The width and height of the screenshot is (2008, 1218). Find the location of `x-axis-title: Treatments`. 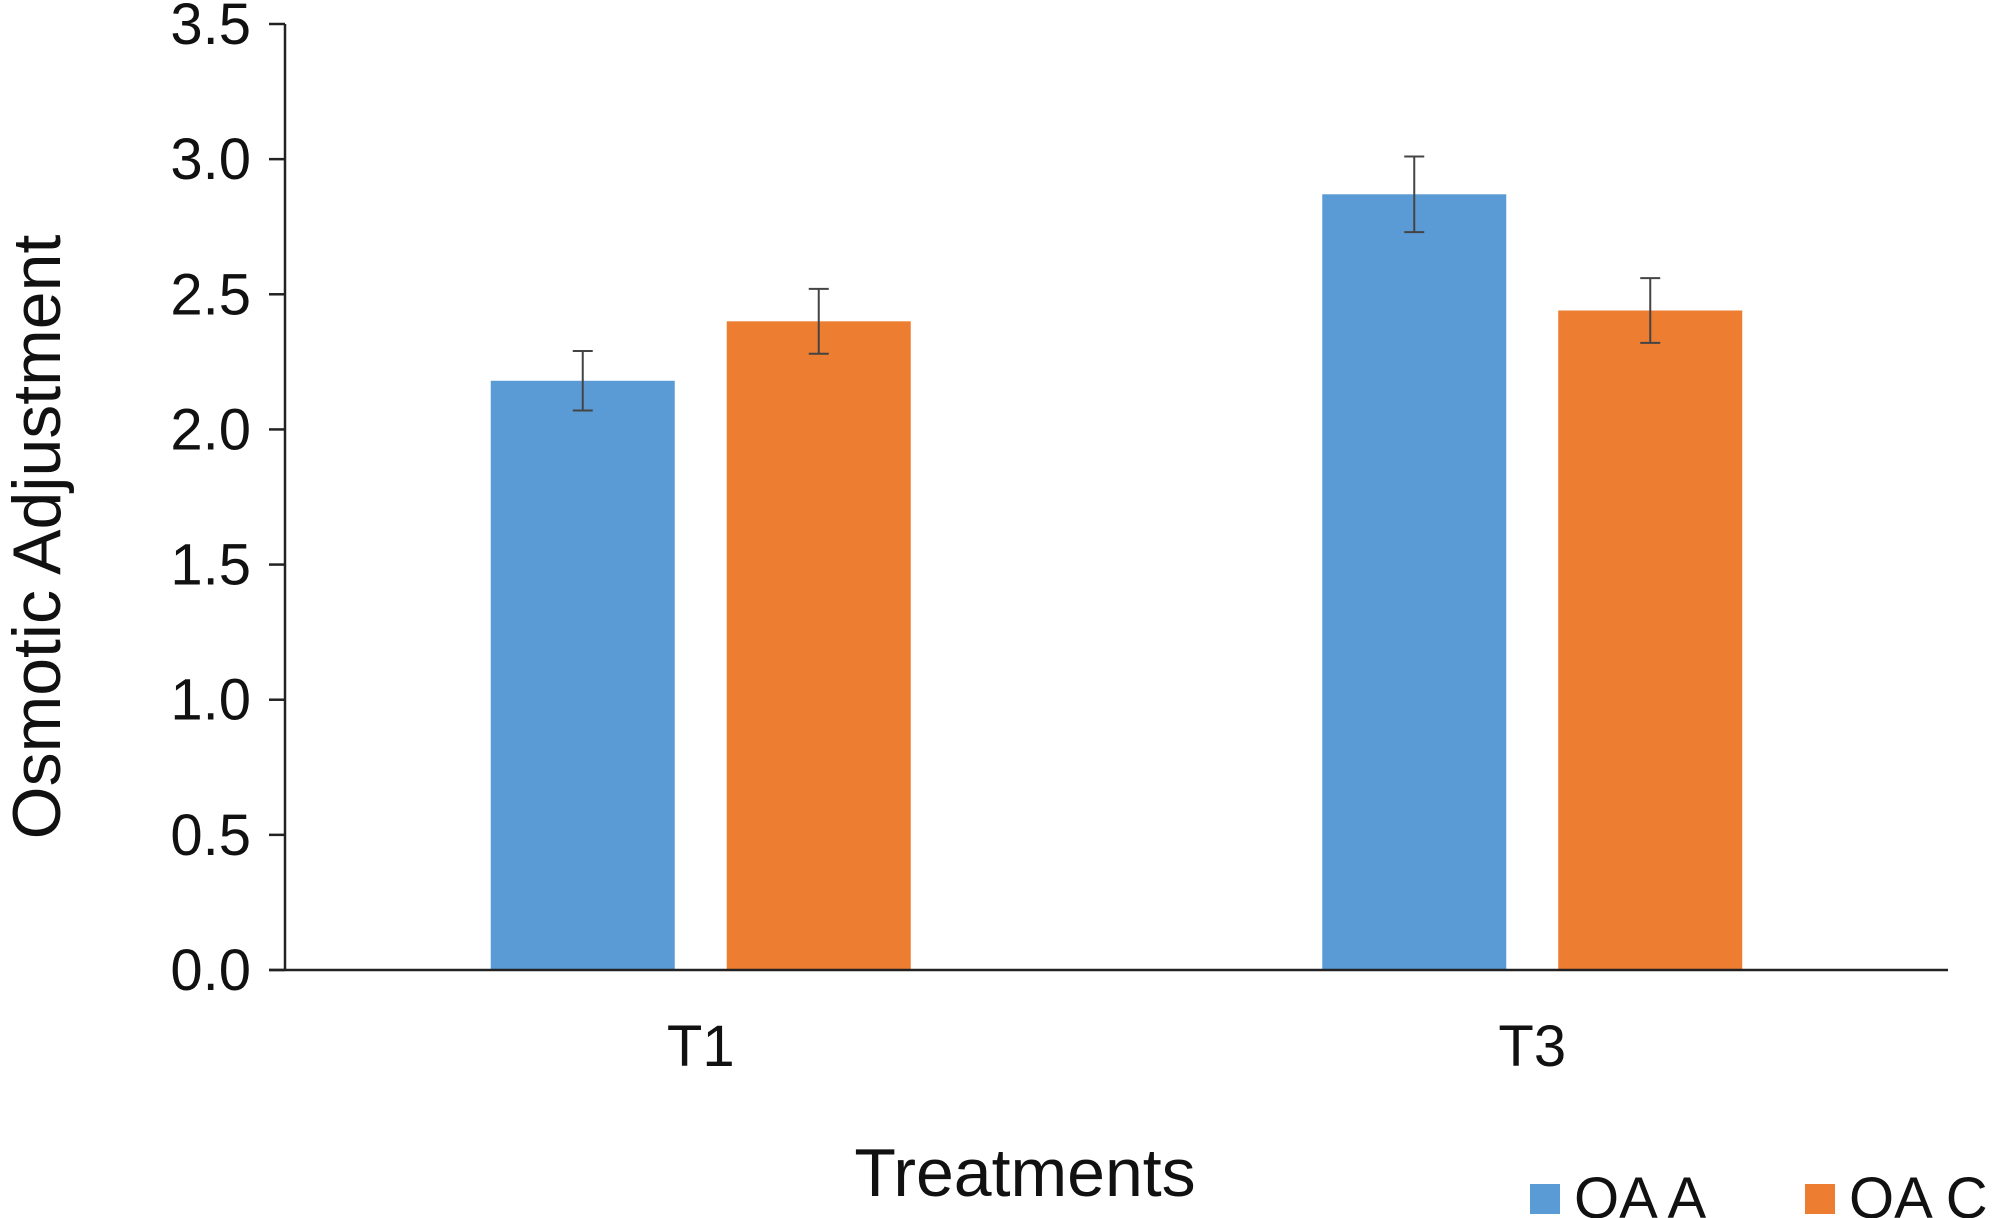

x-axis-title: Treatments is located at coordinates (1024, 1173).